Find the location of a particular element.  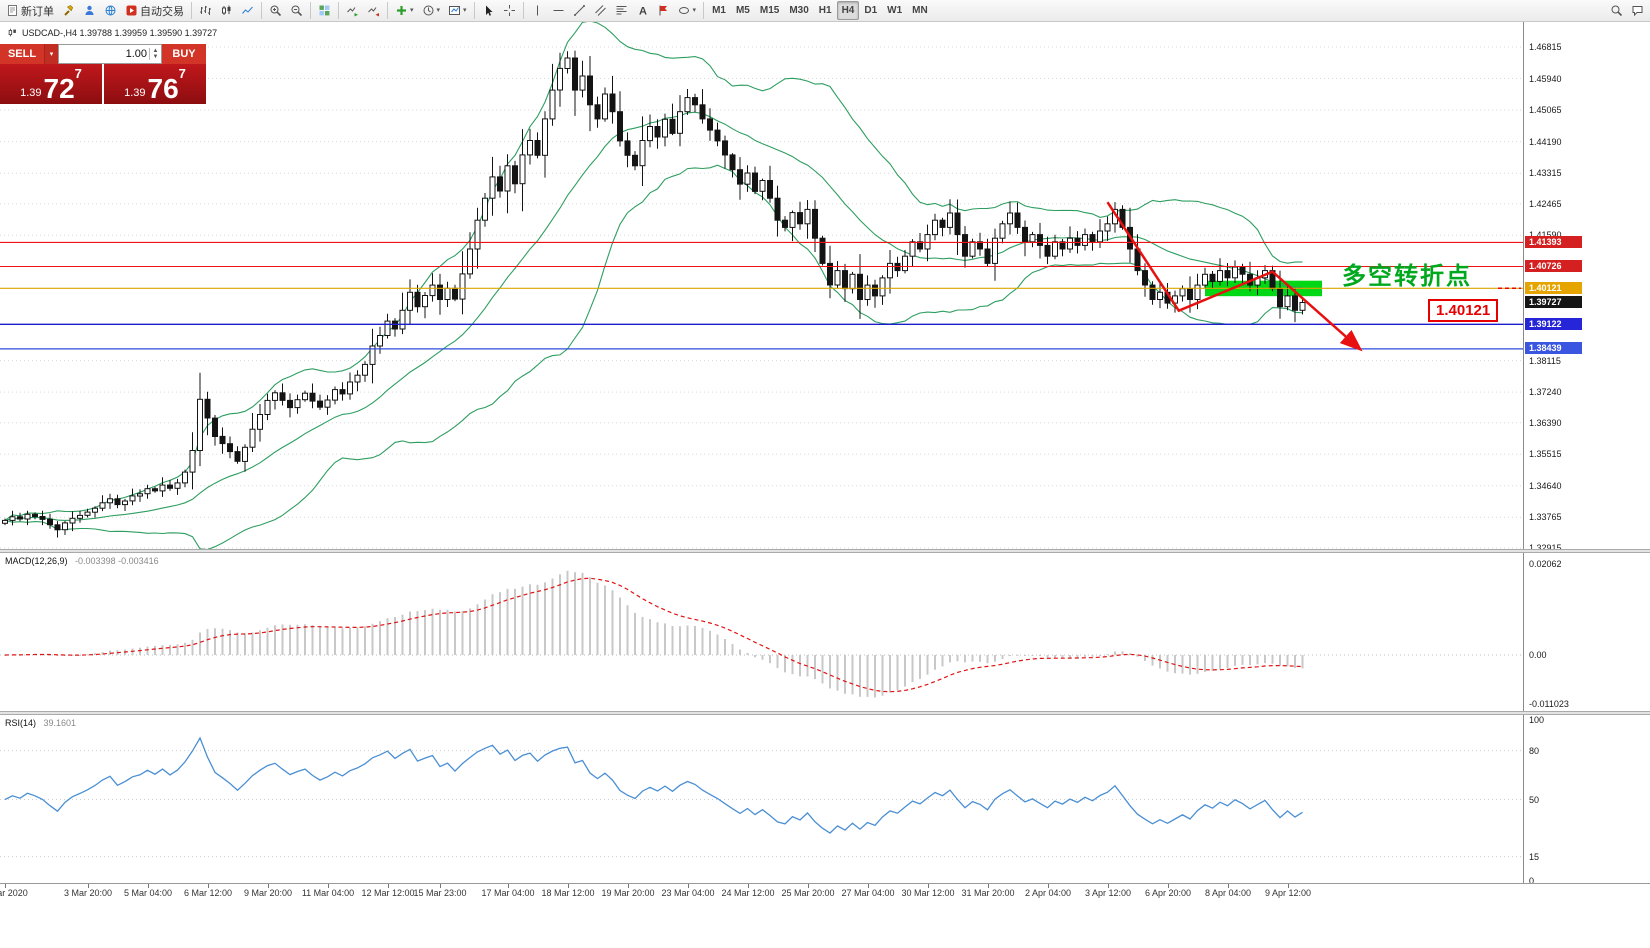

buy-price-panel: 1.39 76 7 is located at coordinates (155, 84).